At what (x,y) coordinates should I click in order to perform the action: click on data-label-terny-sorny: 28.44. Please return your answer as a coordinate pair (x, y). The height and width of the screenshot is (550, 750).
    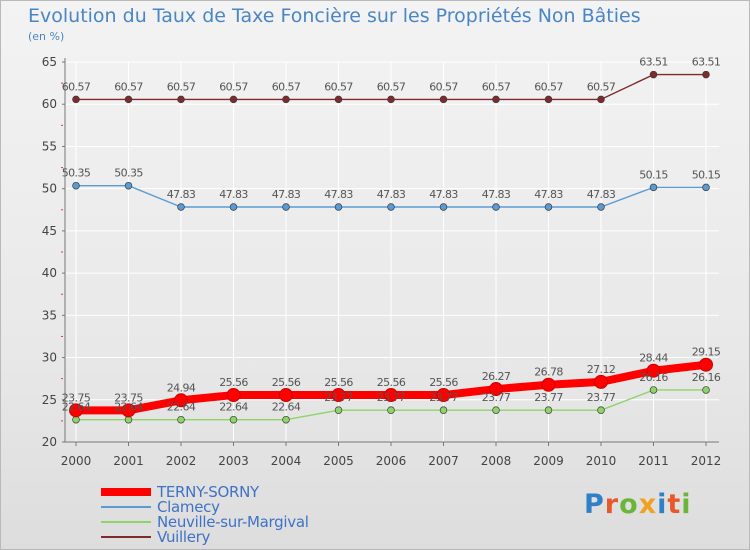
    Looking at the image, I should click on (653, 358).